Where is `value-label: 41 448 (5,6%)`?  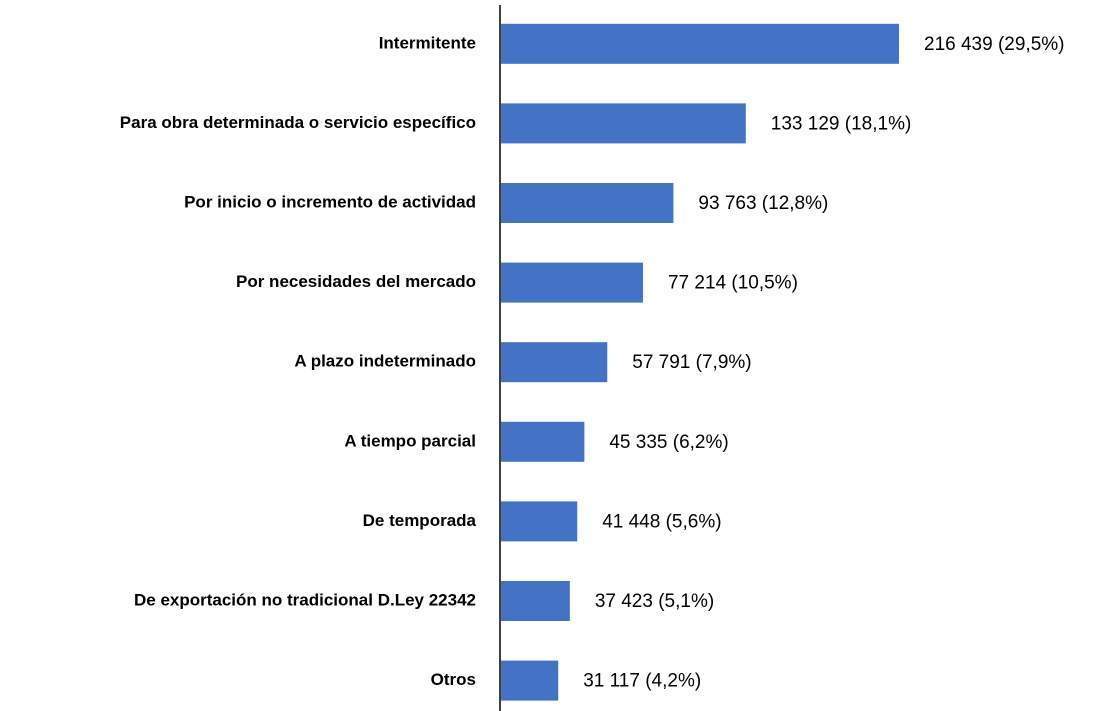 value-label: 41 448 (5,6%) is located at coordinates (661, 521).